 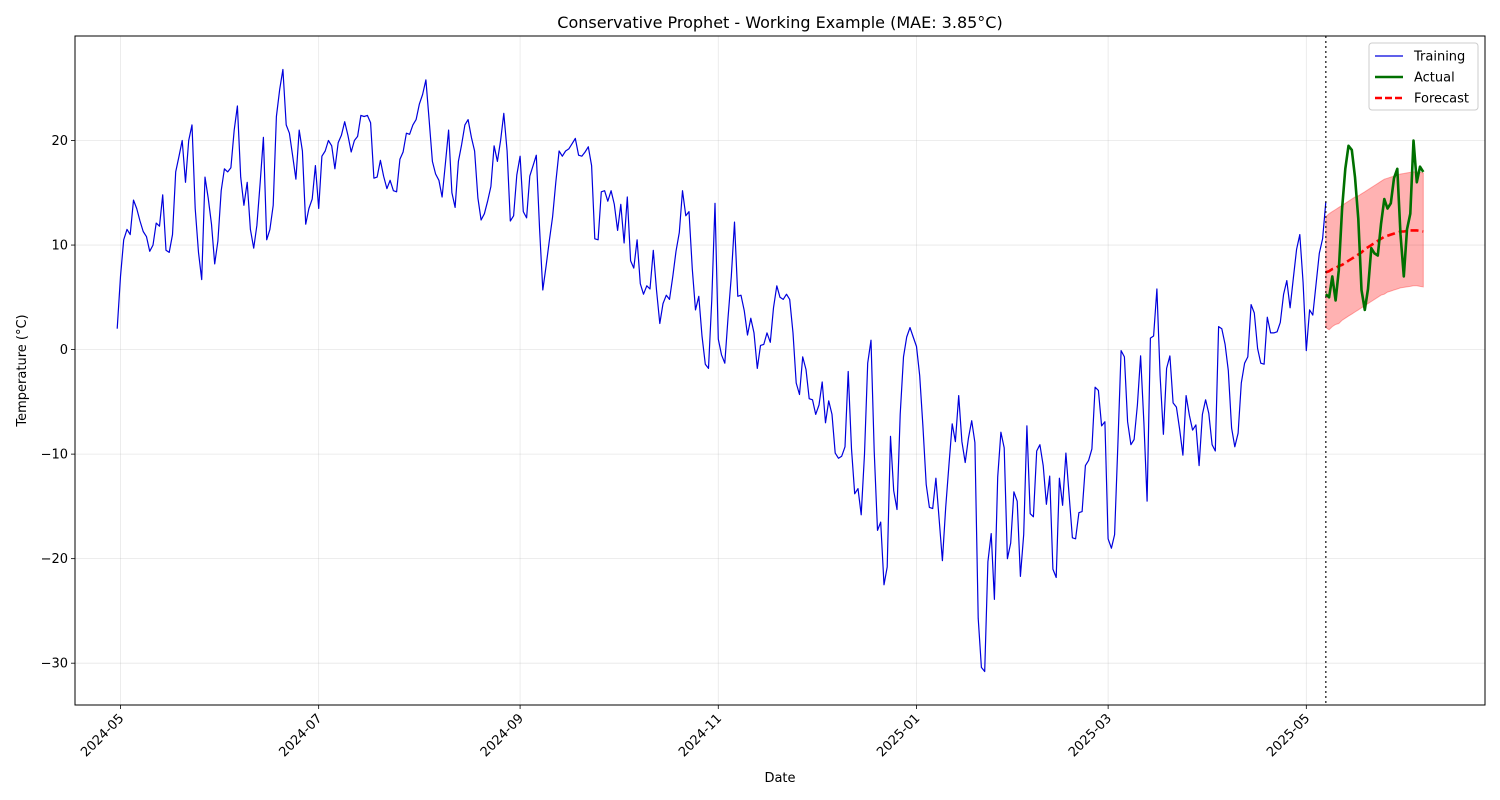 What do you see at coordinates (54, 664) in the screenshot?
I see `y-tick-label: −30` at bounding box center [54, 664].